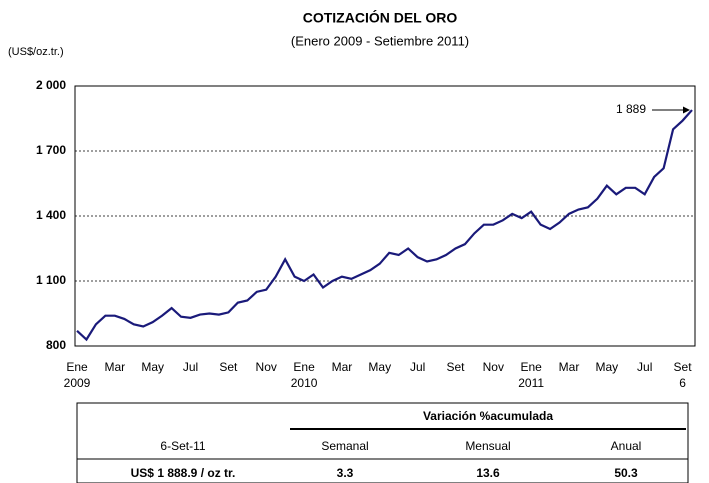  What do you see at coordinates (183, 473) in the screenshot?
I see `table-cell: US$ 1 888.9 / oz tr.` at bounding box center [183, 473].